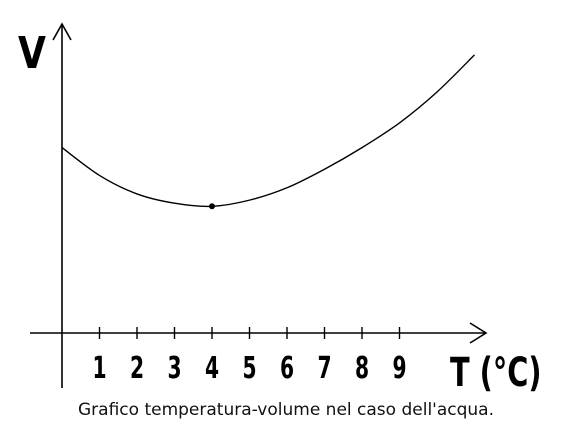  Describe the element at coordinates (249, 368) in the screenshot. I see `x-tick-label-5: 5` at that location.